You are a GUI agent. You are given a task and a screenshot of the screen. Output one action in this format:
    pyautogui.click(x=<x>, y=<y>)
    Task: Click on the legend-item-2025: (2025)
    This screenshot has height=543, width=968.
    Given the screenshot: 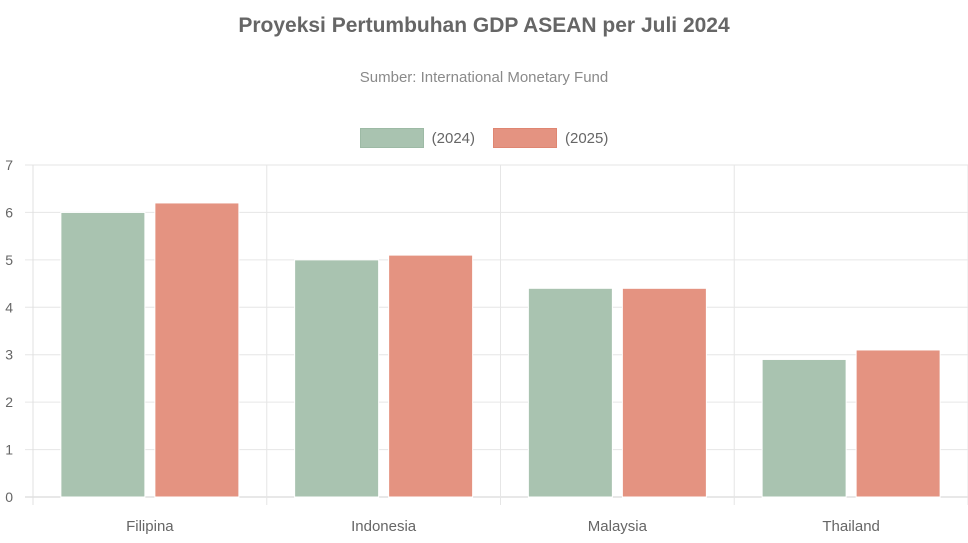 What is the action you would take?
    pyautogui.click(x=550, y=138)
    